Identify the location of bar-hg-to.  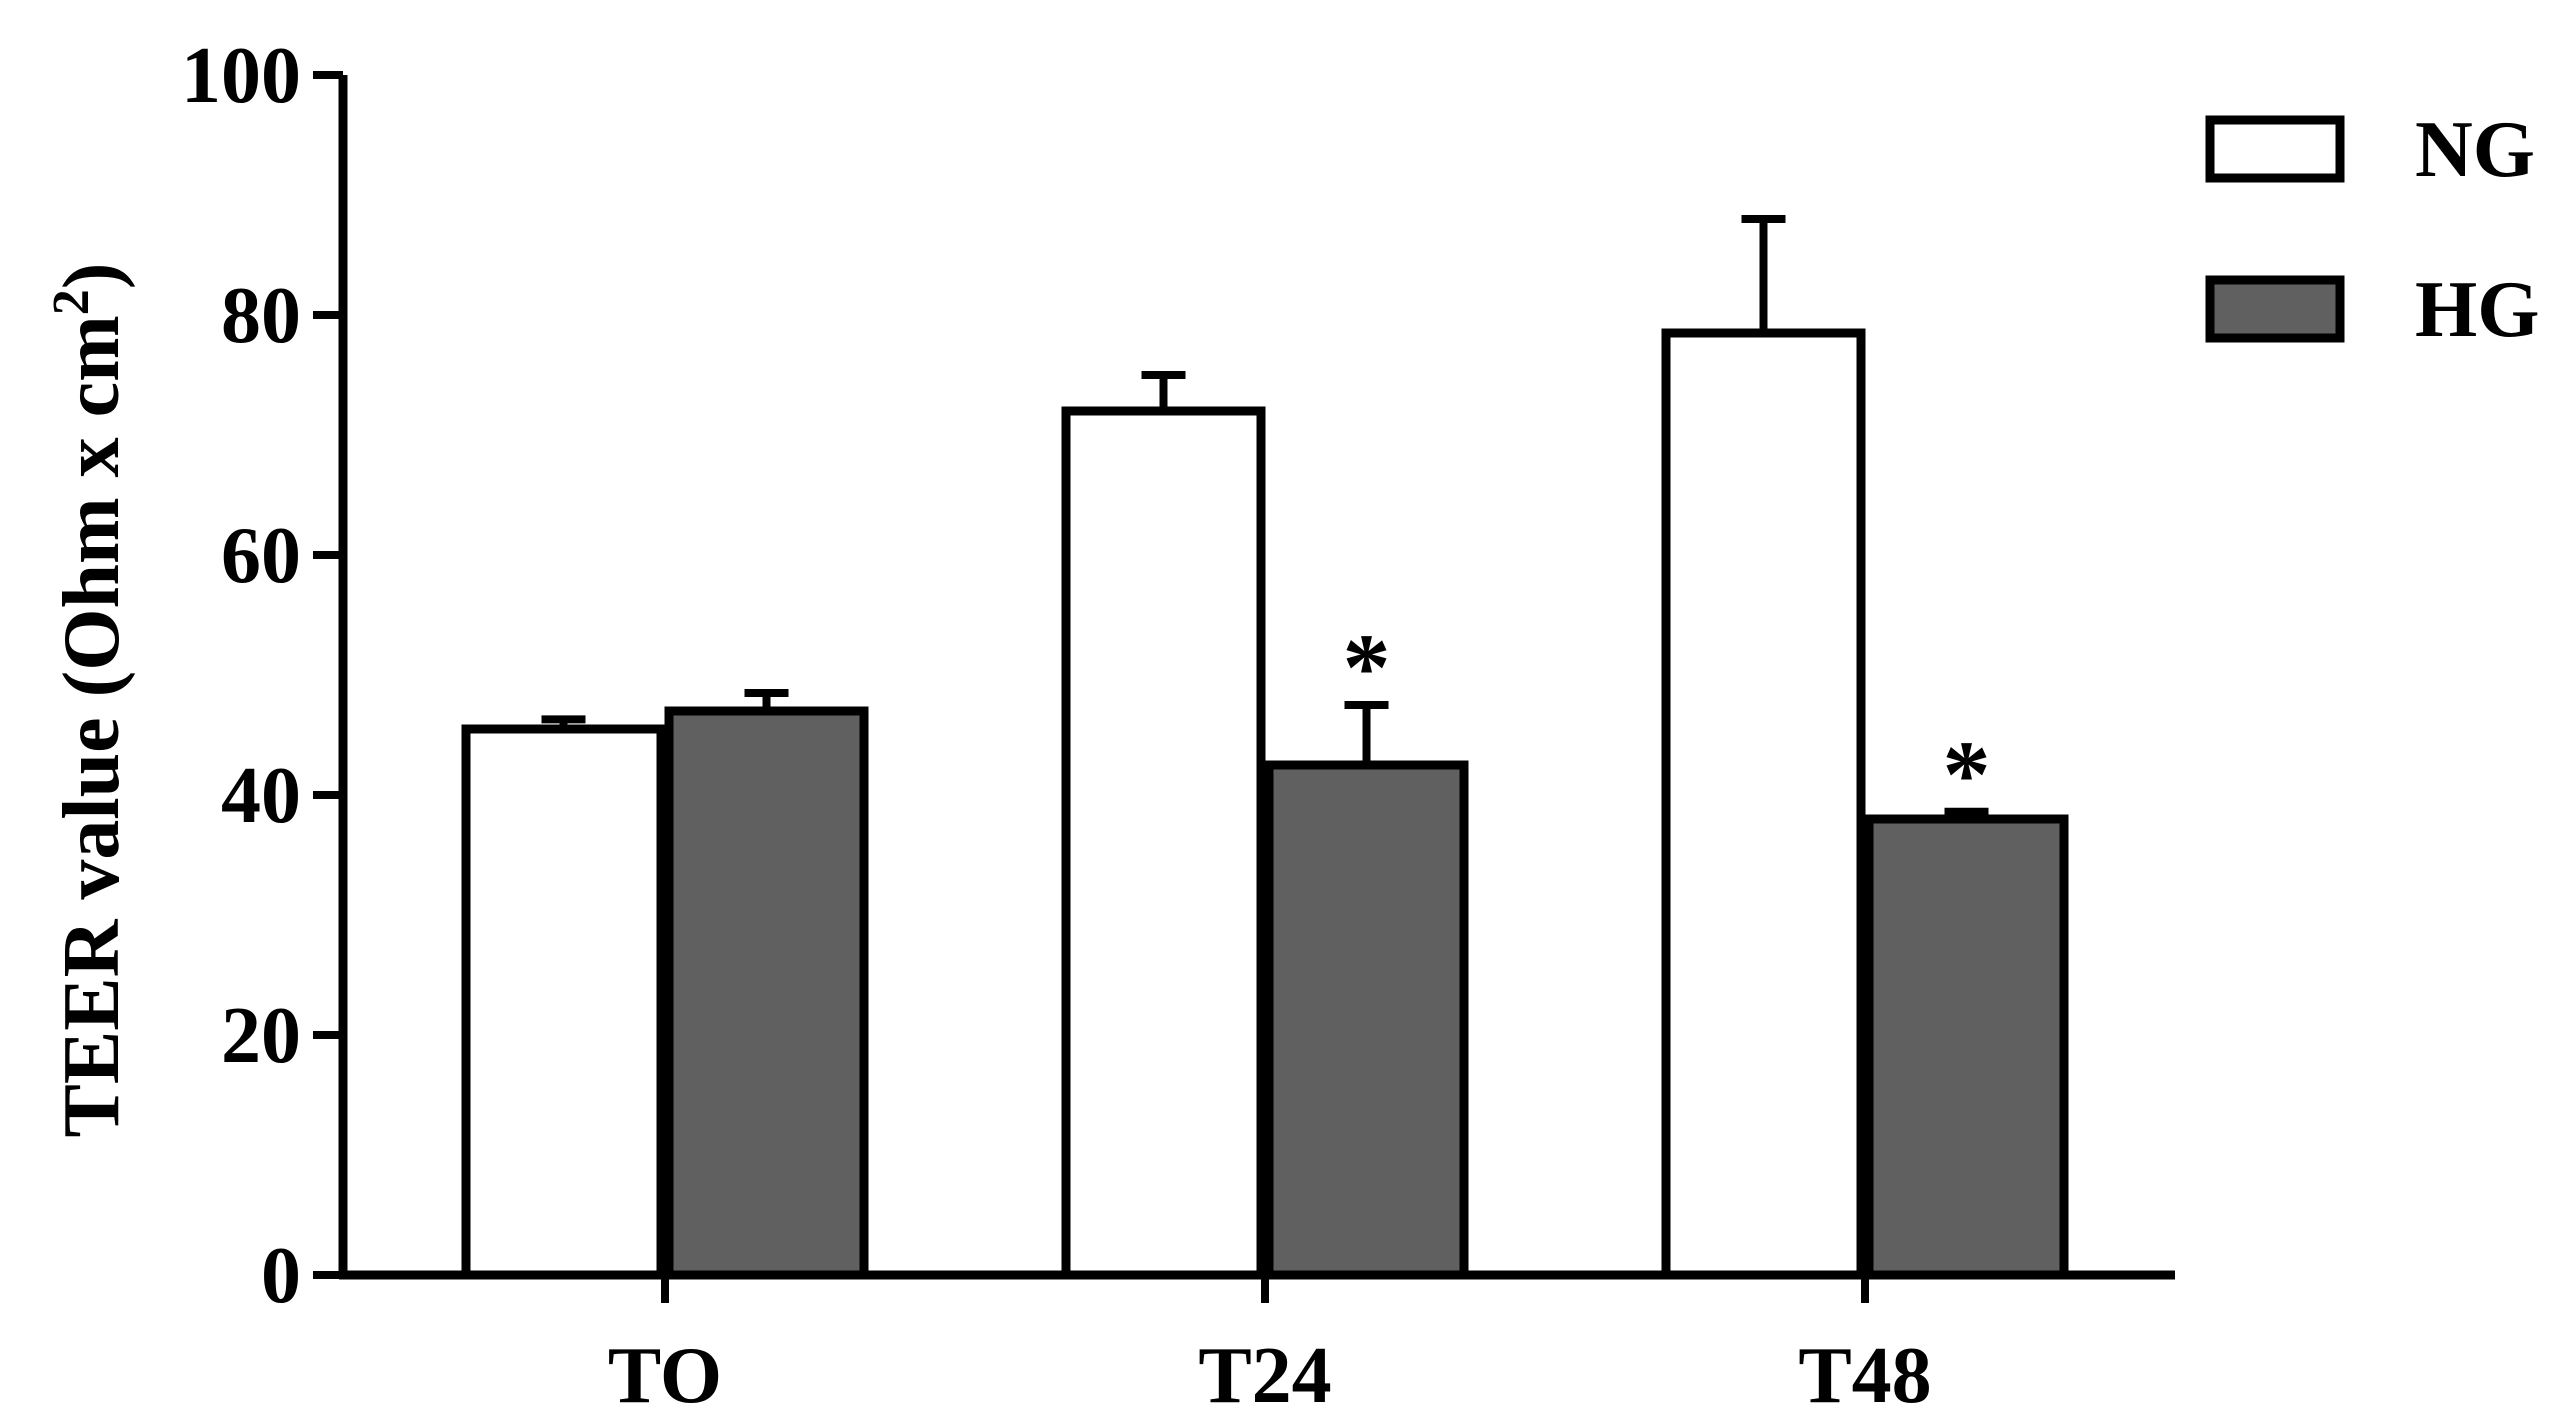
(766, 993).